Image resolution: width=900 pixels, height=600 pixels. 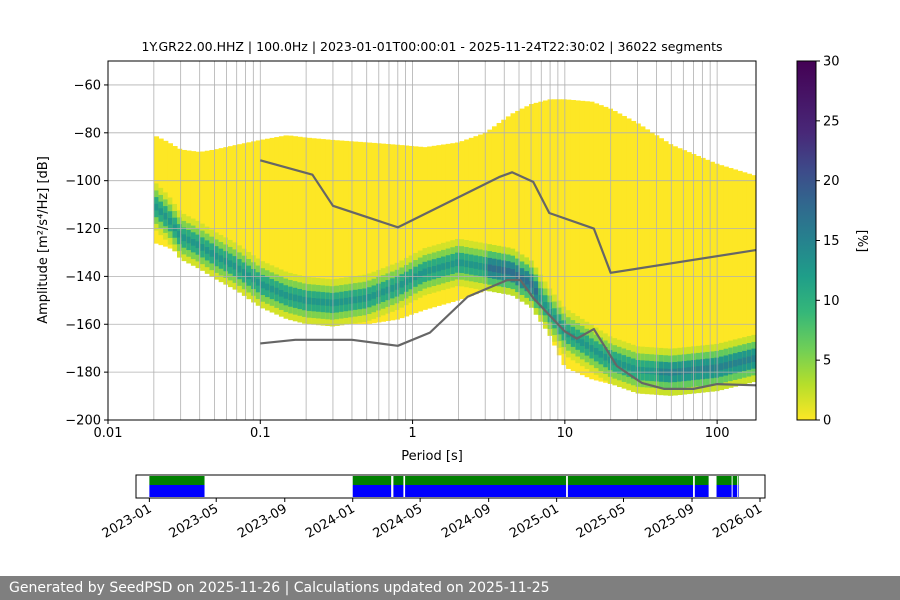 What do you see at coordinates (108, 433) in the screenshot?
I see `x-tick-label: 0.01` at bounding box center [108, 433].